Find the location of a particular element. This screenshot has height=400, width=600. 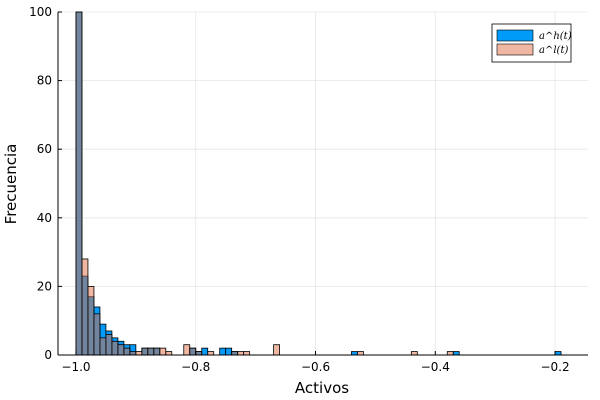

legend: a^h(t) a^l(t) is located at coordinates (531, 43).